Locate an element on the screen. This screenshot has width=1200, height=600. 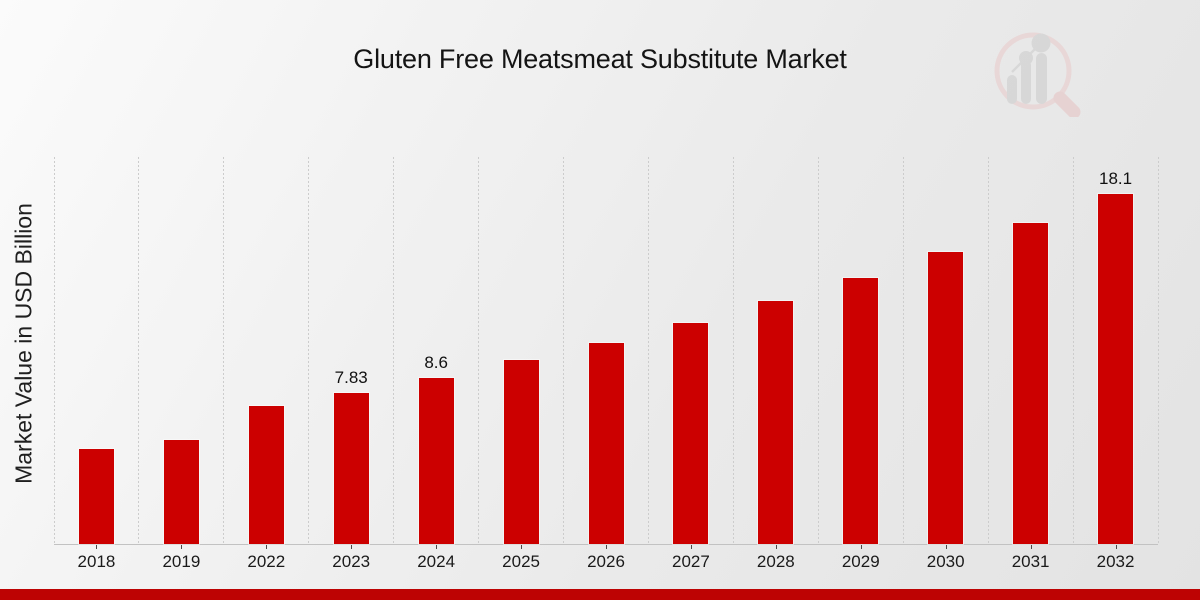
x-tick-label-2022: 2022 is located at coordinates (266, 561).